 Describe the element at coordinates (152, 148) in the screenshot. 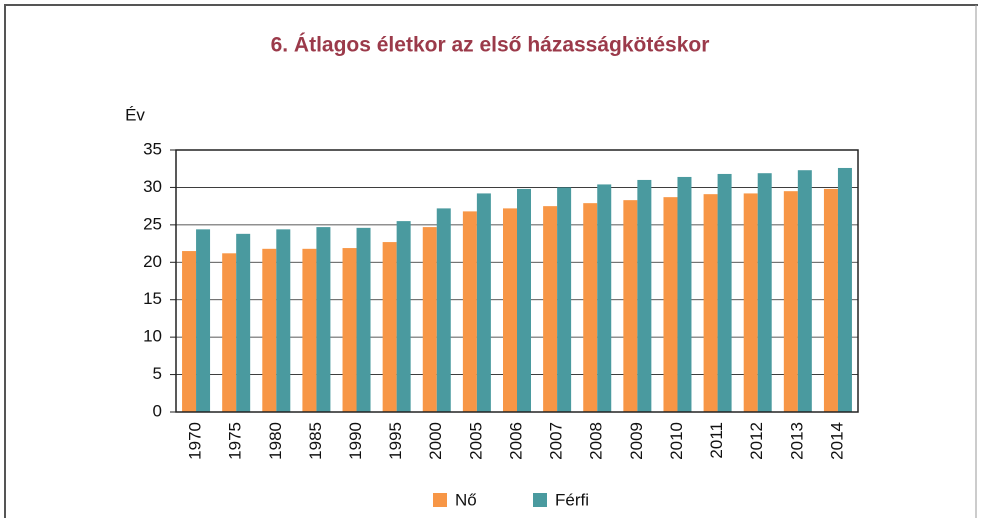

I see `y-tick-label: 35` at that location.